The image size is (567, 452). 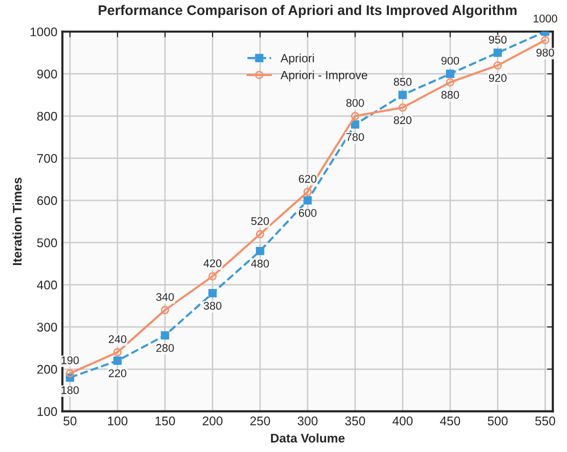 What do you see at coordinates (47, 327) in the screenshot?
I see `y-tick-label: 300` at bounding box center [47, 327].